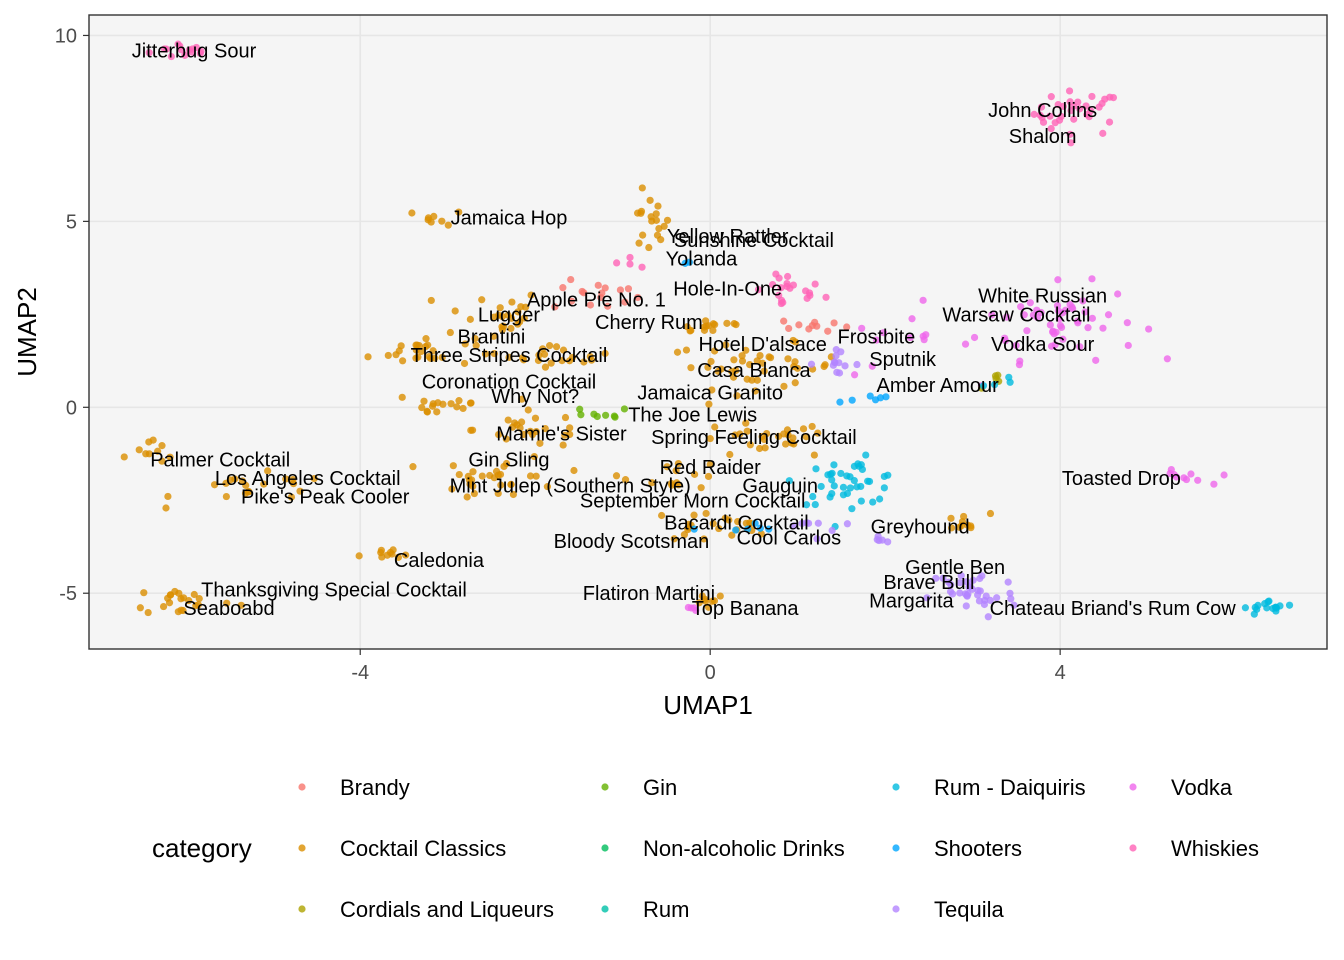 The height and width of the screenshot is (960, 1344). I want to click on legend-item: Gin, so click(639, 787).